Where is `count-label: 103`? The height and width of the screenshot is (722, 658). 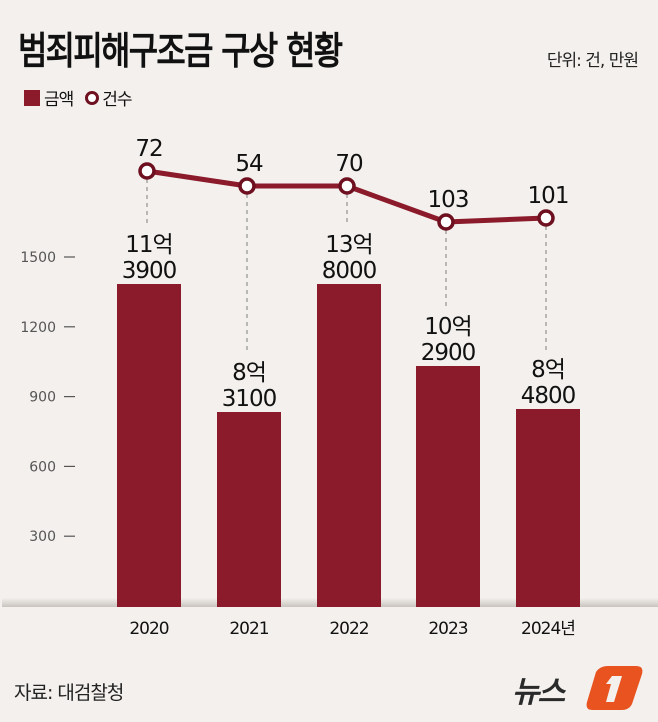
count-label: 103 is located at coordinates (448, 200).